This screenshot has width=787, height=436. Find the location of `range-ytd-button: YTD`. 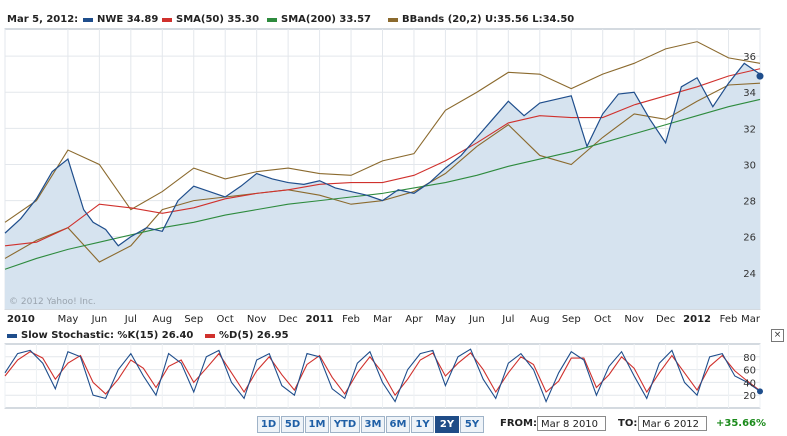

range-ytd-button: YTD is located at coordinates (345, 424).